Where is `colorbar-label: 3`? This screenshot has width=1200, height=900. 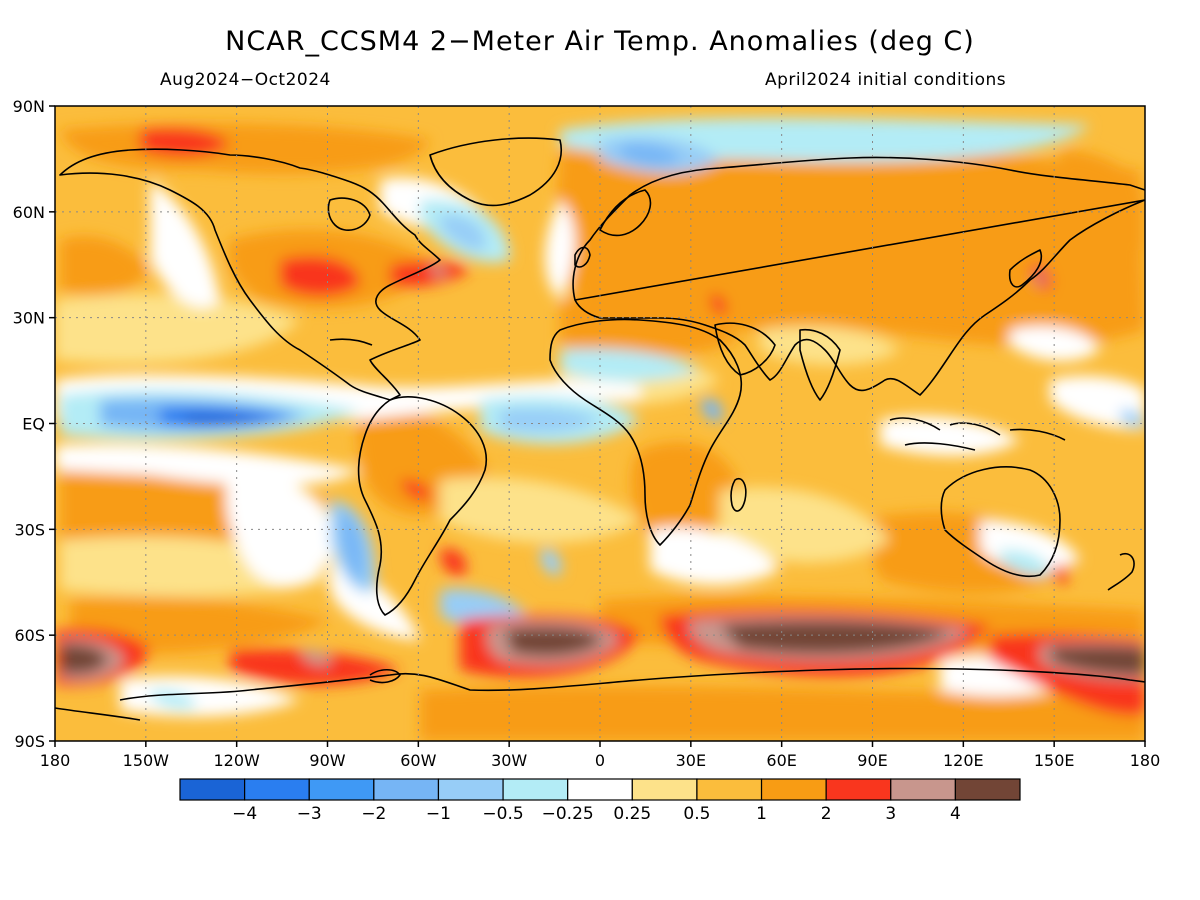 colorbar-label: 3 is located at coordinates (890, 814).